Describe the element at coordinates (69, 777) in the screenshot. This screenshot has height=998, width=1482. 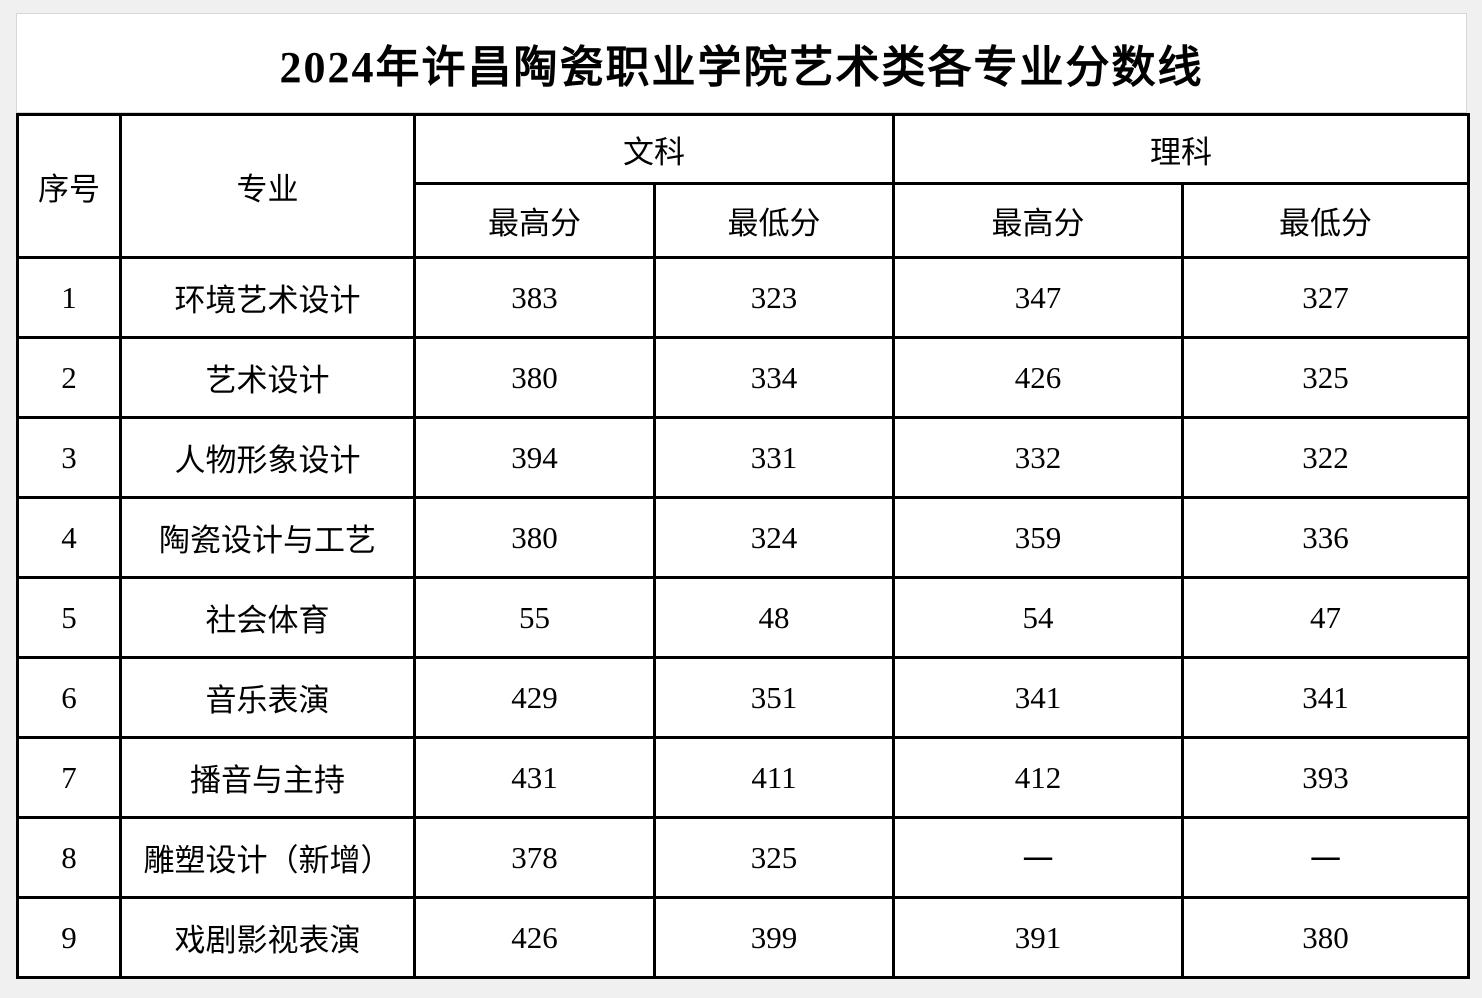
I see `serial-cell: 7` at that location.